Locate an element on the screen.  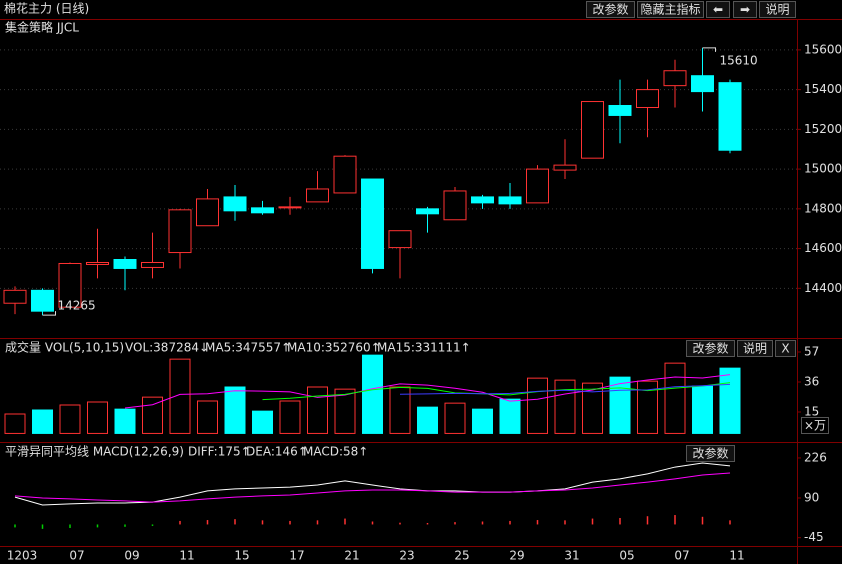
indicator-title: 集金策略 JJCL is located at coordinates (42, 27).